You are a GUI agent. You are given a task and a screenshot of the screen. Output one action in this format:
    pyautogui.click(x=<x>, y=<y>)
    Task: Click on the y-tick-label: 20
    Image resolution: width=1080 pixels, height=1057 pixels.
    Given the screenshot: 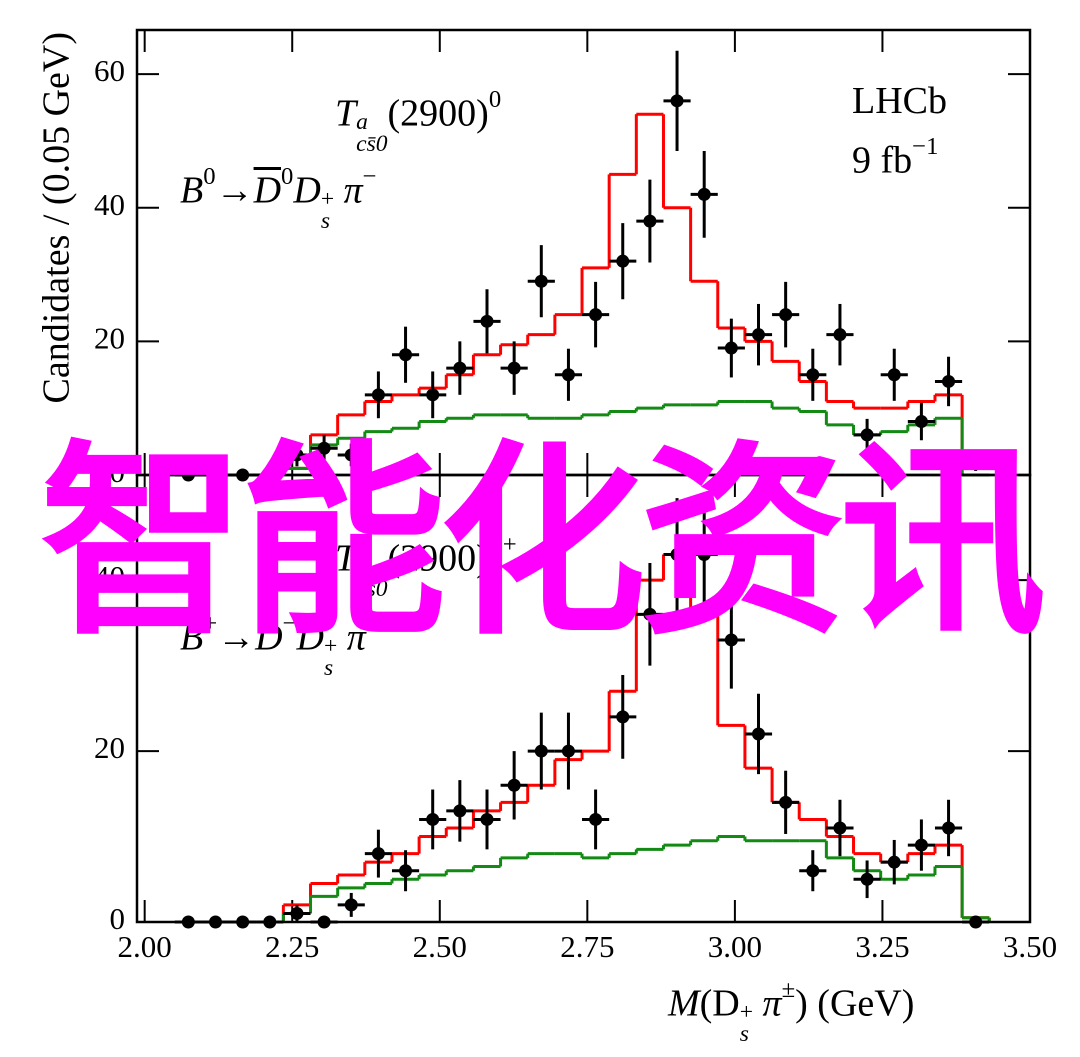 What is the action you would take?
    pyautogui.click(x=109, y=337)
    